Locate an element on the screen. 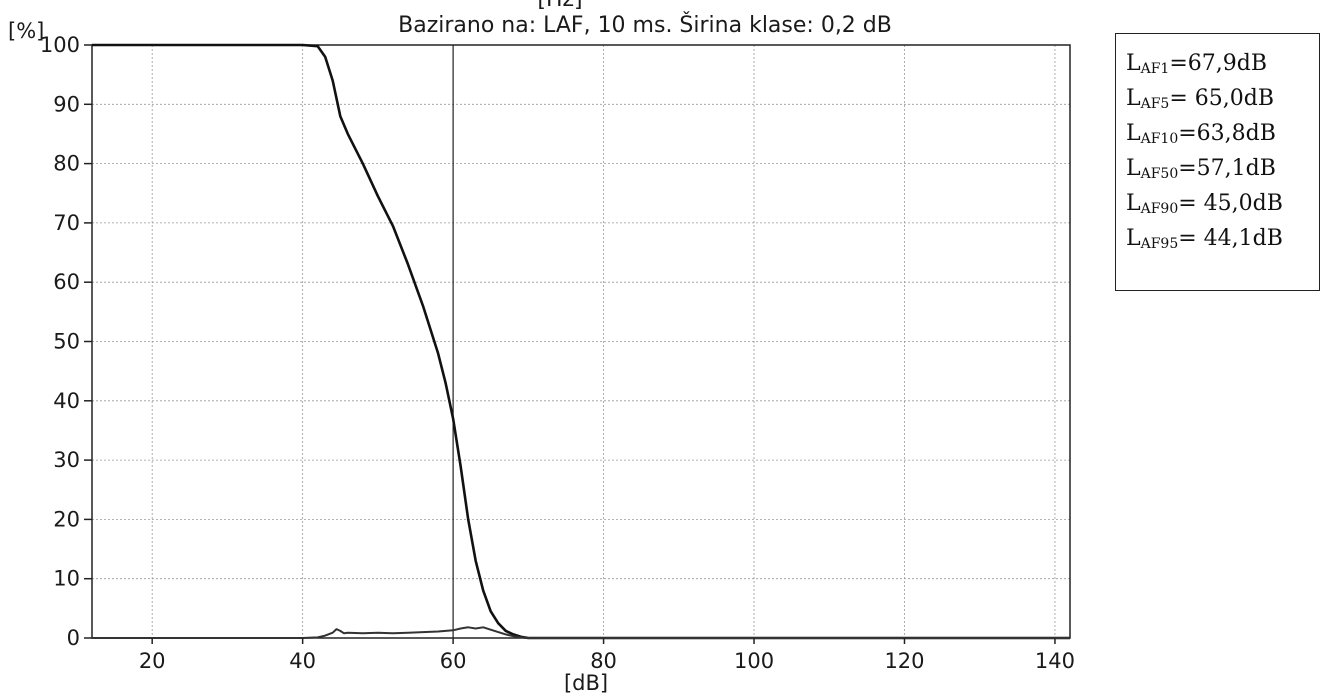 The image size is (1325, 698). legend-item-laf95: LAF95= 44,1dB is located at coordinates (1222, 238).